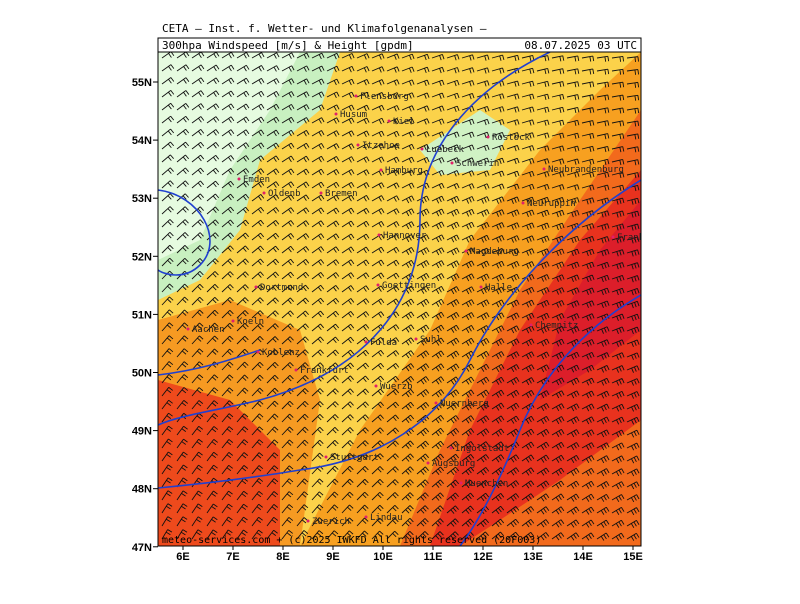 The height and width of the screenshot is (604, 800). What do you see at coordinates (486, 484) in the screenshot?
I see `city-label: Muenchen` at bounding box center [486, 484].